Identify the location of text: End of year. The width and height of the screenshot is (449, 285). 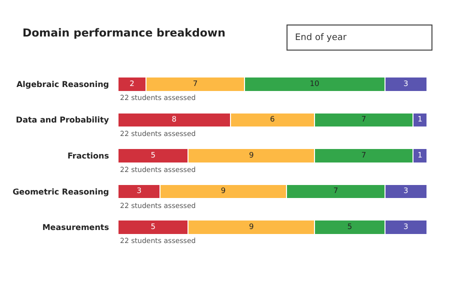
(321, 38).